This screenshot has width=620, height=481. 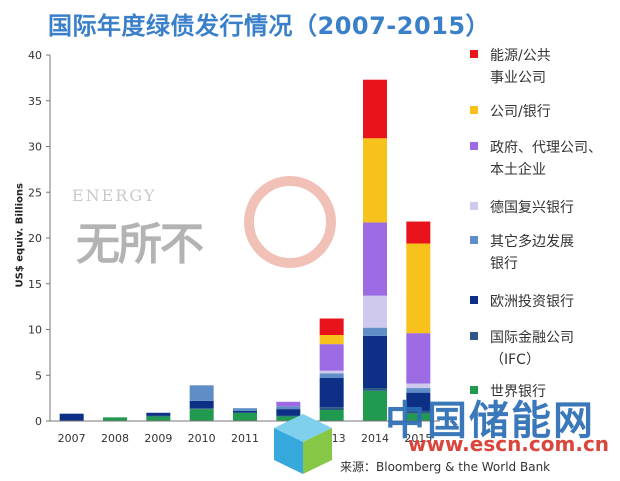 What do you see at coordinates (504, 264) in the screenshot?
I see `legend-label-line: 银行` at bounding box center [504, 264].